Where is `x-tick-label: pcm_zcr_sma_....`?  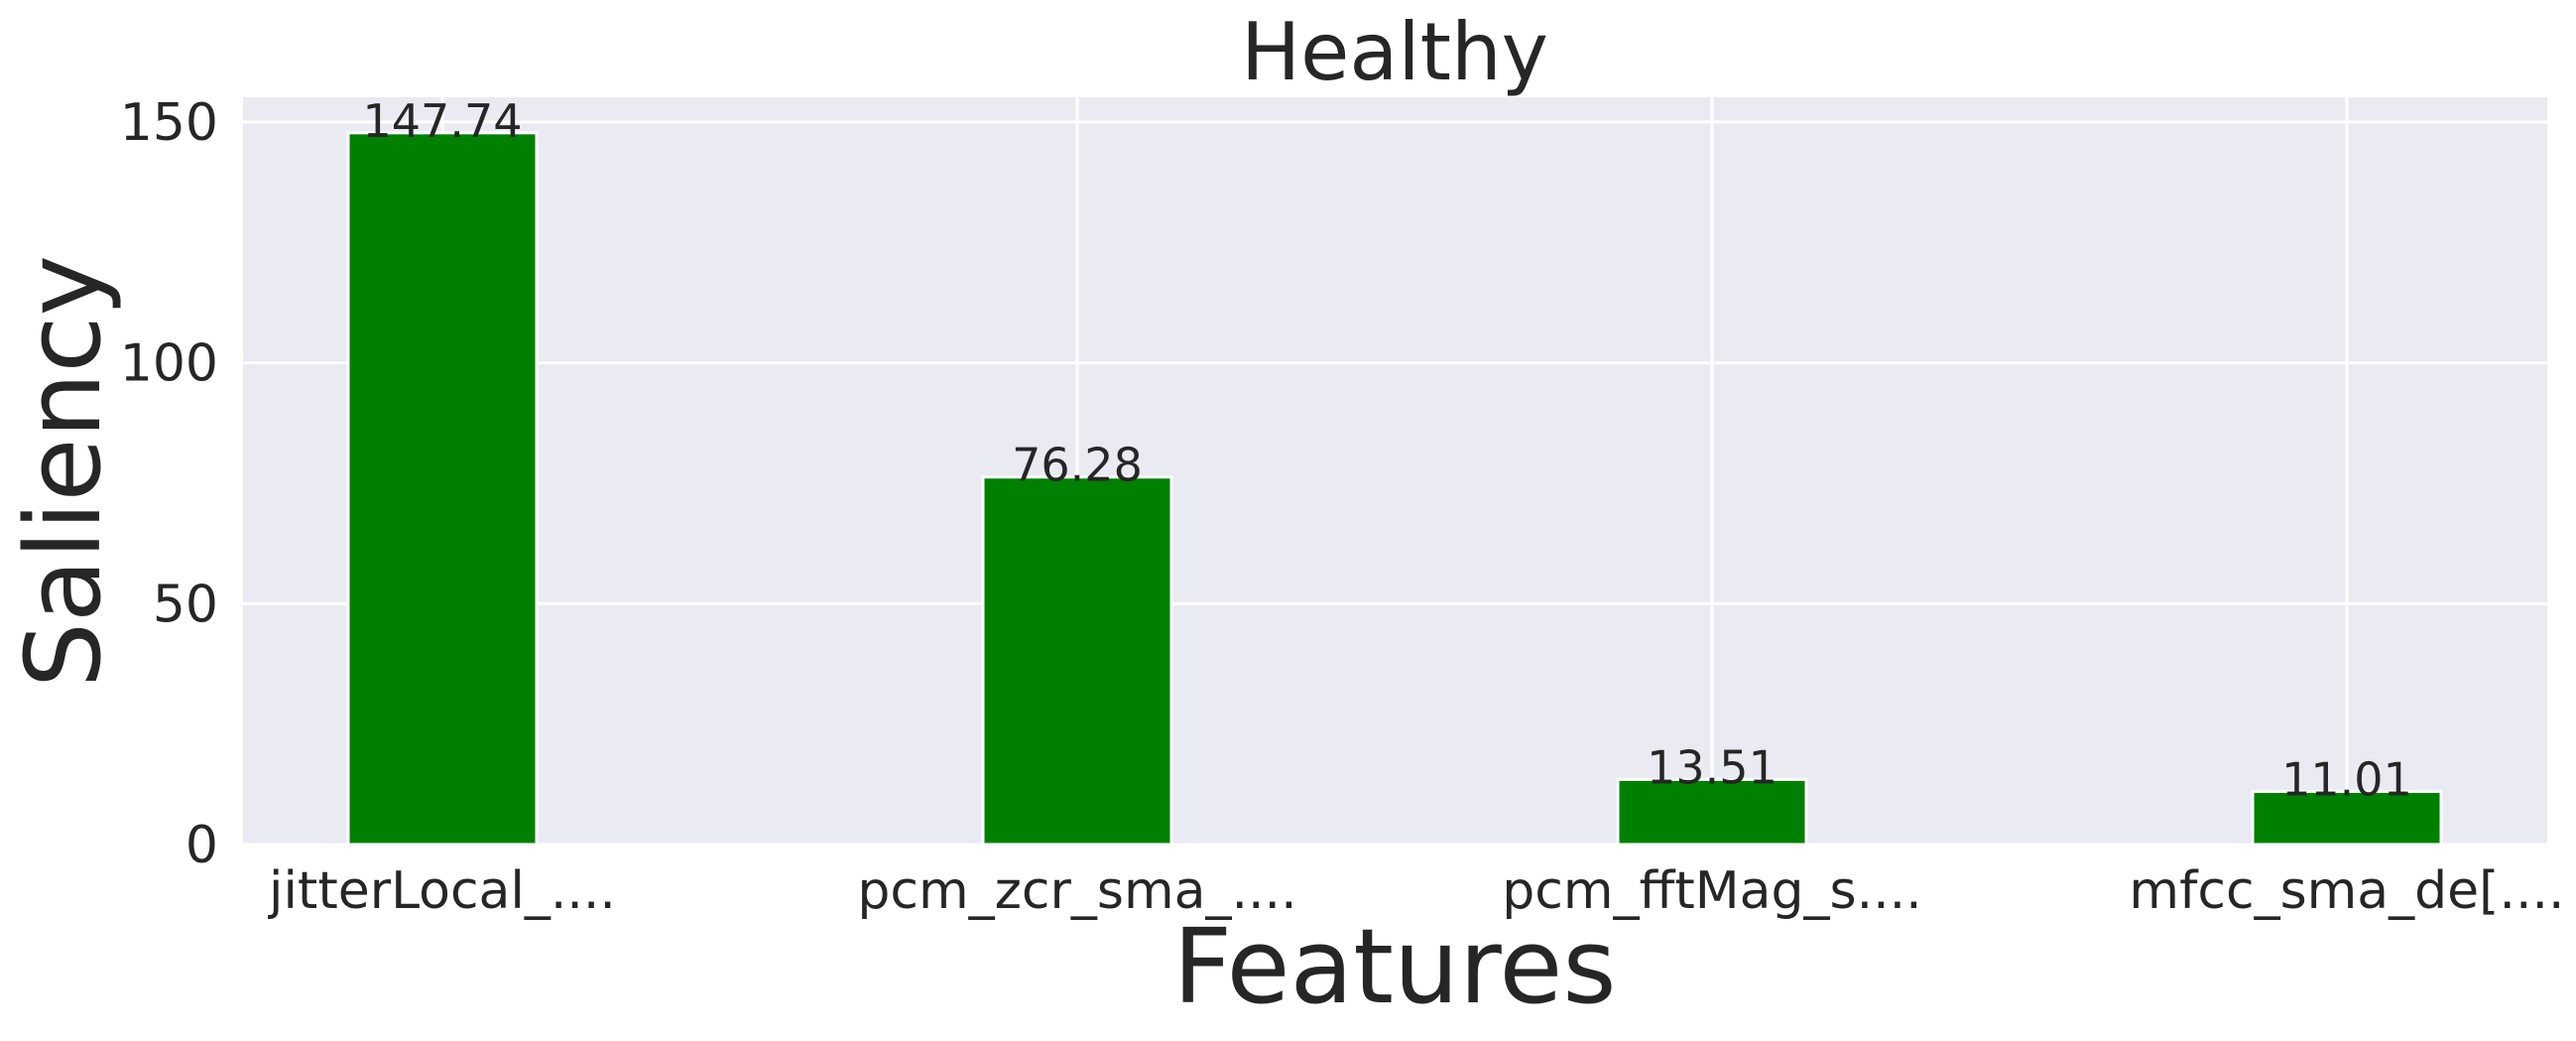 x-tick-label: pcm_zcr_sma_.... is located at coordinates (1076, 891).